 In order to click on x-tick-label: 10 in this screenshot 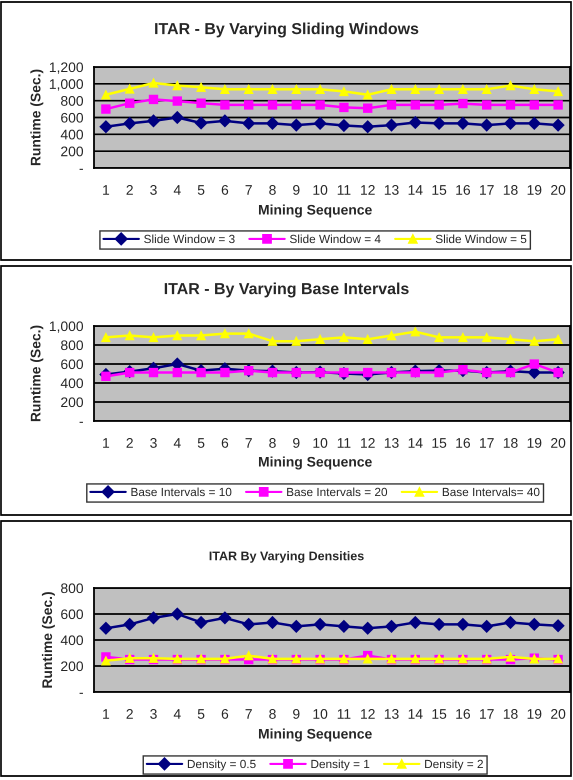, I will do `click(320, 443)`.